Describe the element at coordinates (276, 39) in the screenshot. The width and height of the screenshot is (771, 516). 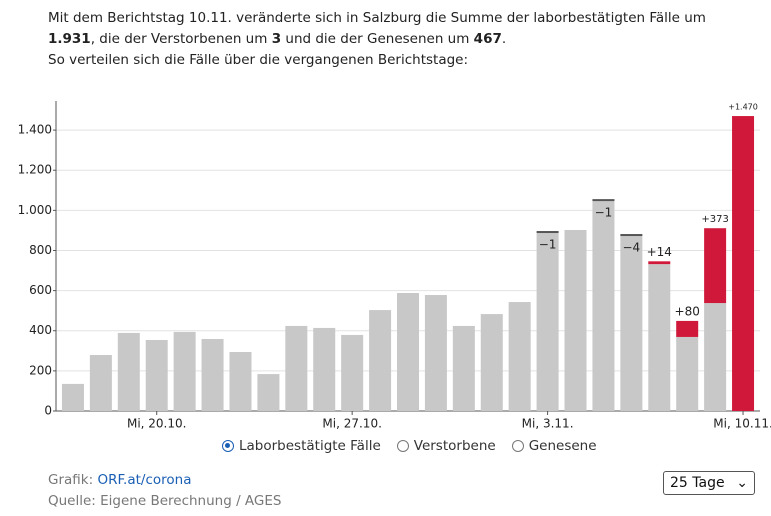
I see `value: 3` at that location.